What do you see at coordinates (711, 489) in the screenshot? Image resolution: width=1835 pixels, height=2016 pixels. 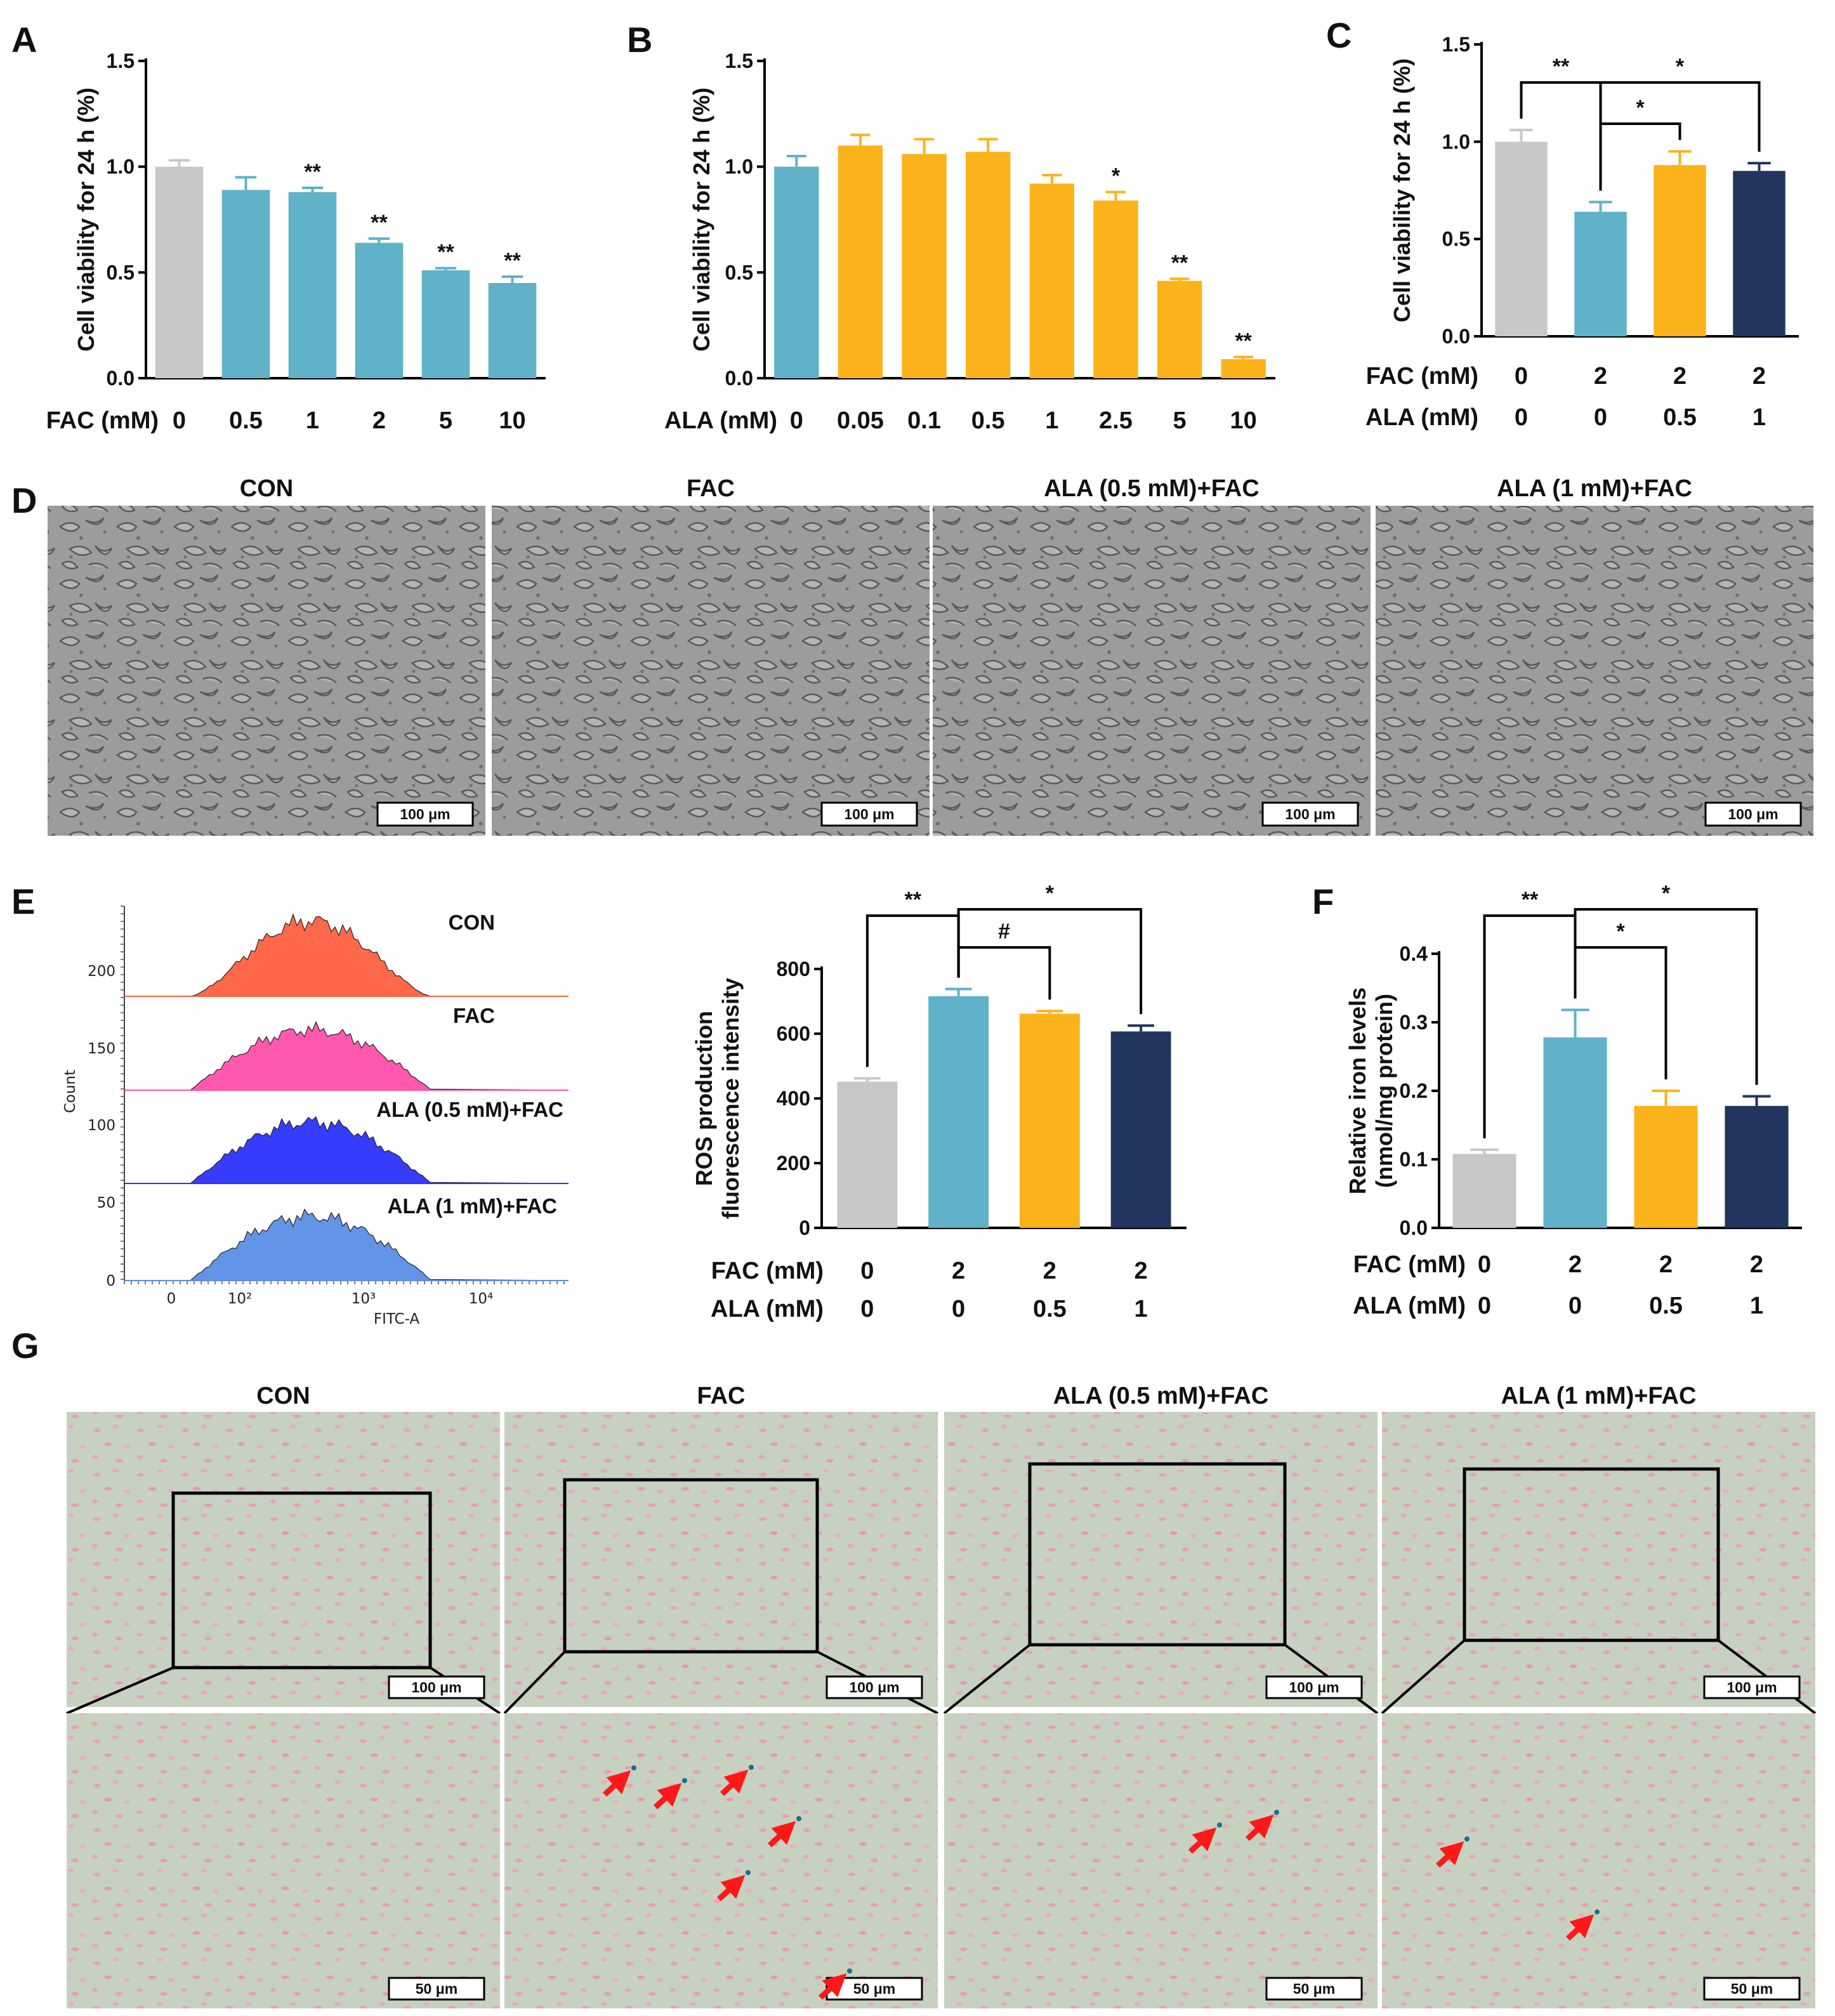 I see `image-title: FAC` at bounding box center [711, 489].